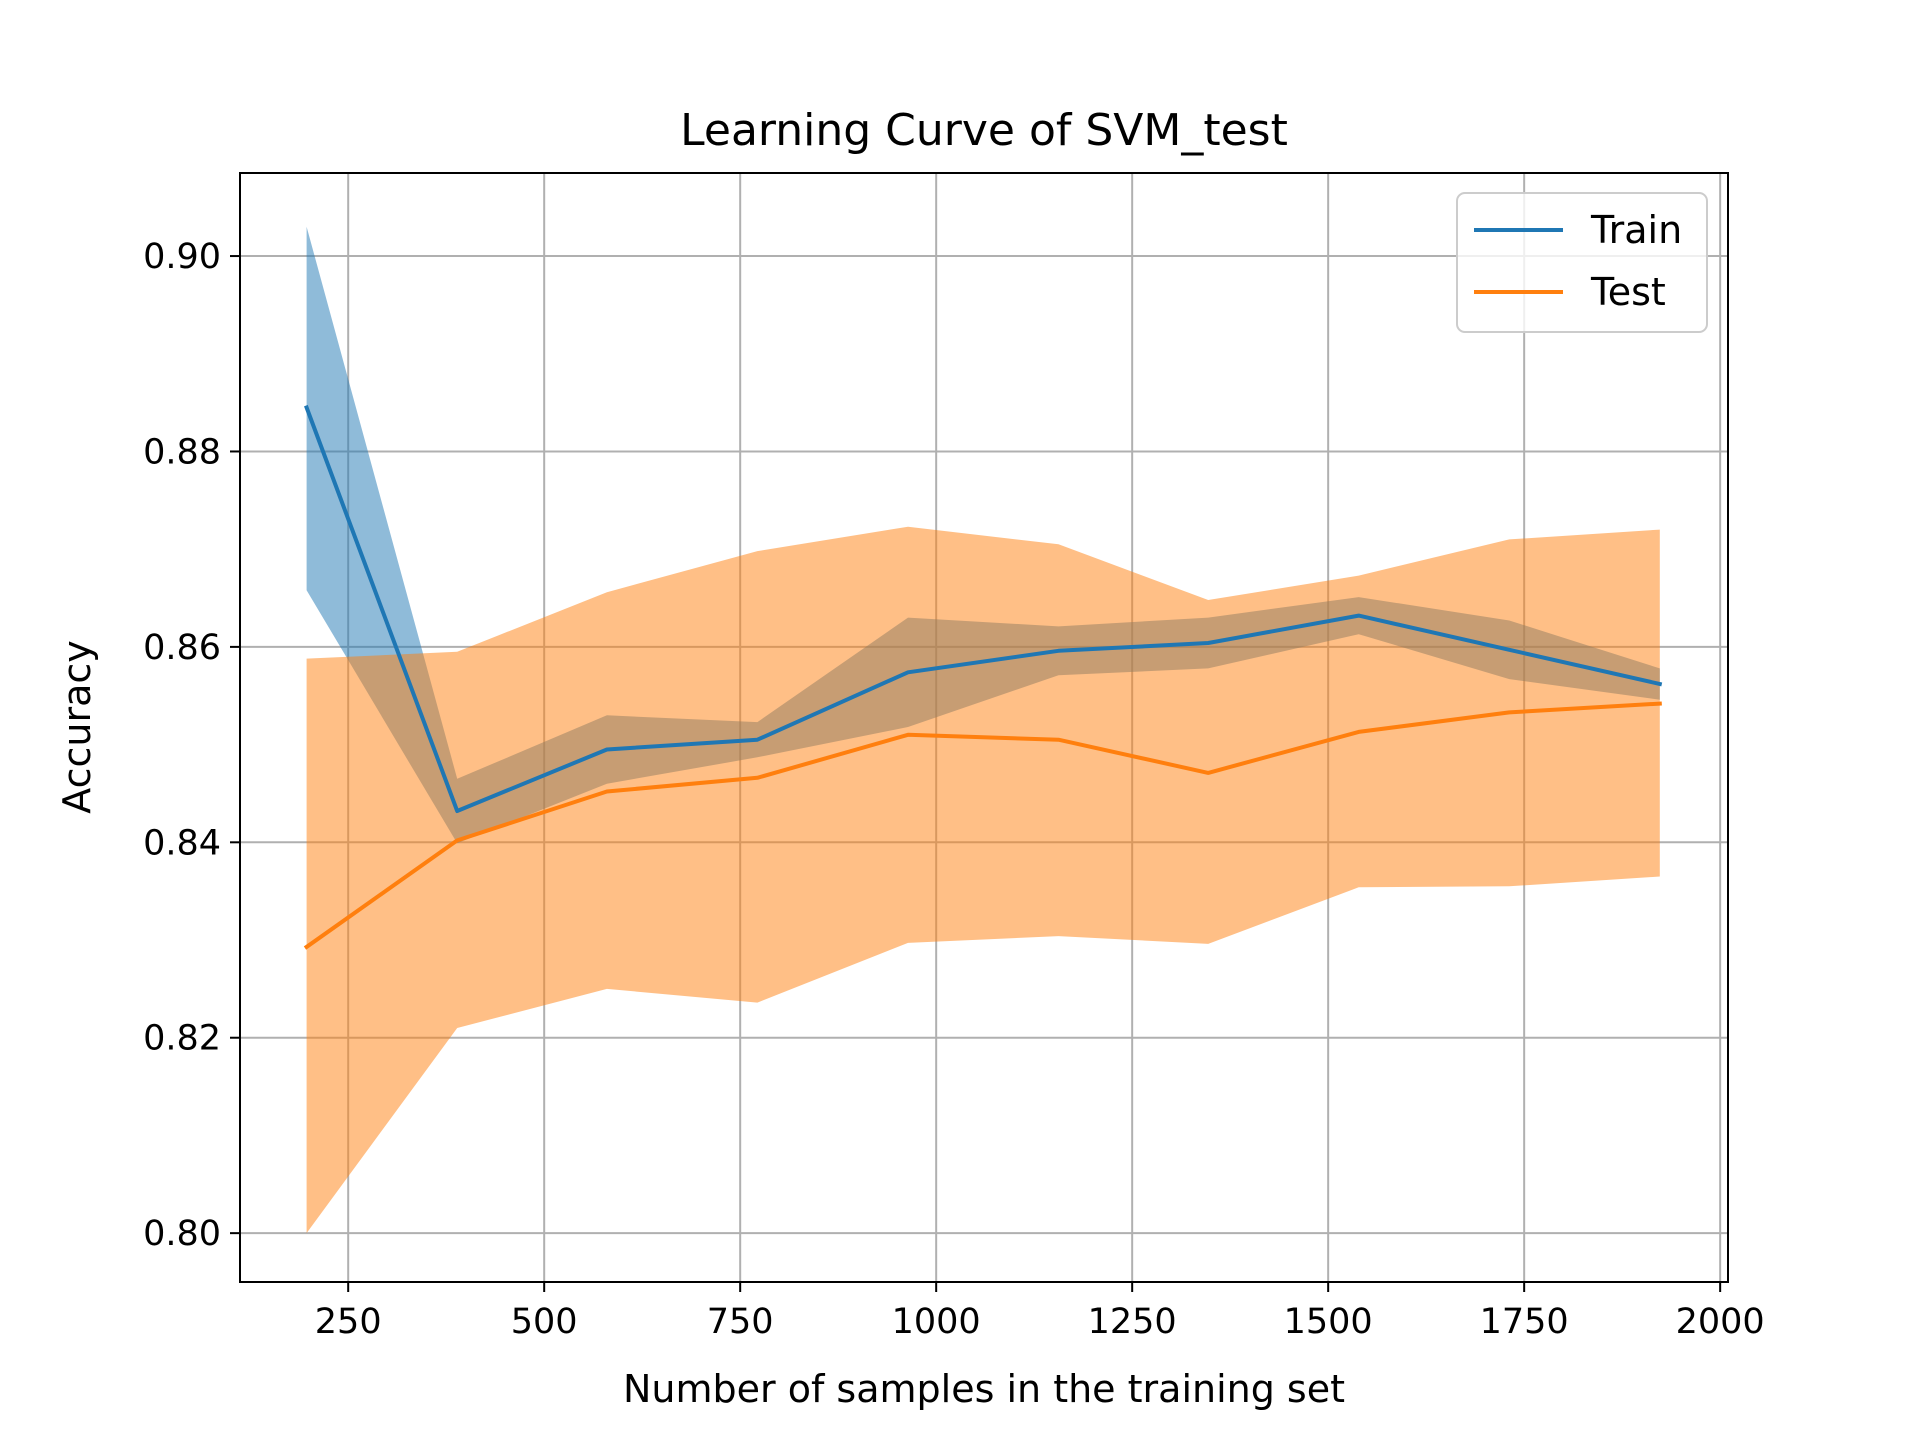 This screenshot has height=1440, width=1920. Describe the element at coordinates (1328, 1322) in the screenshot. I see `x-tick-label: 1500` at that location.